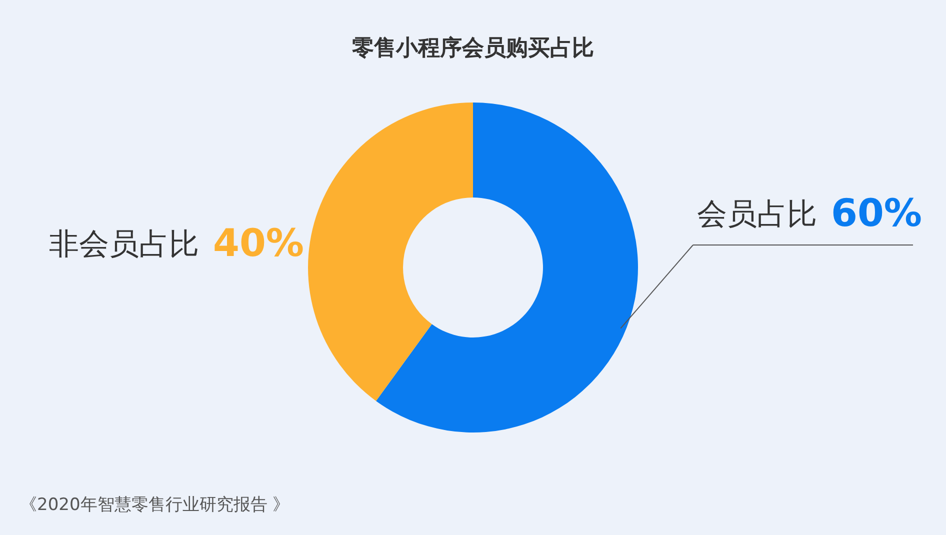 The width and height of the screenshot is (946, 535). What do you see at coordinates (155, 505) in the screenshot?
I see `text: 《2020年智慧零售行业研究报告 》` at bounding box center [155, 505].